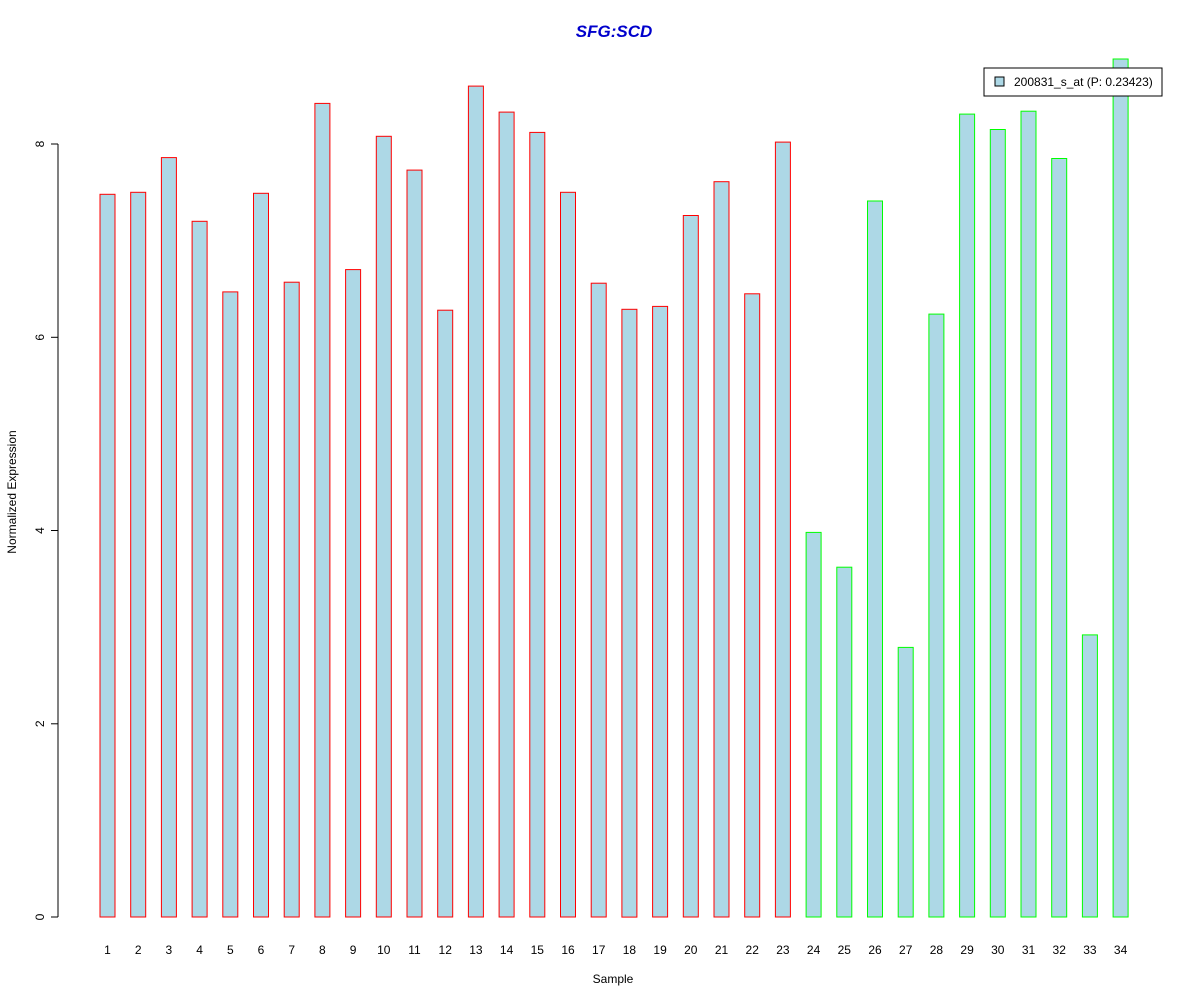 The image size is (1200, 1000). I want to click on x-tick-label: 8, so click(322, 950).